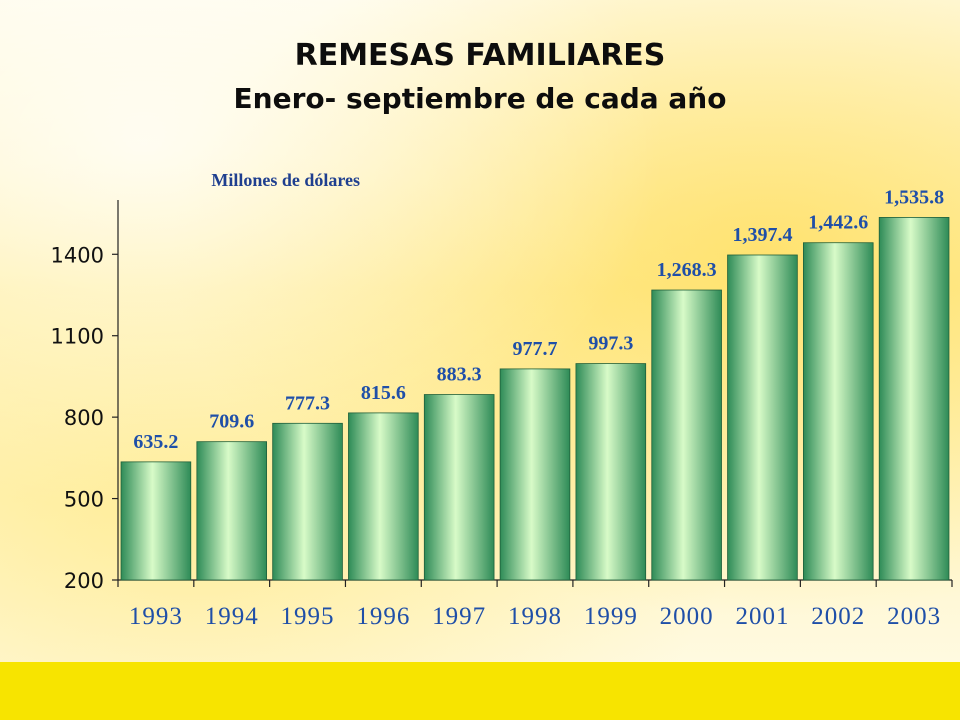 The height and width of the screenshot is (720, 960). Describe the element at coordinates (232, 616) in the screenshot. I see `x-tick-label: 1994` at that location.